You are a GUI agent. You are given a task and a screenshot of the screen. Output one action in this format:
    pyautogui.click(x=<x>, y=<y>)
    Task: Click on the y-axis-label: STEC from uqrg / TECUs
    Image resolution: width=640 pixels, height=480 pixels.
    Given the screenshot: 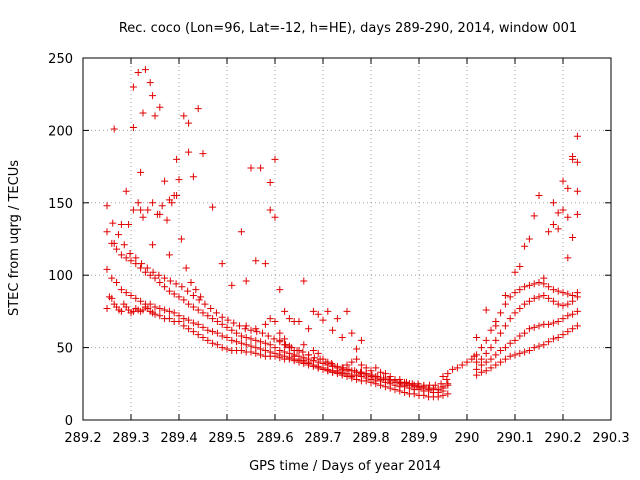 What is the action you would take?
    pyautogui.click(x=14, y=238)
    